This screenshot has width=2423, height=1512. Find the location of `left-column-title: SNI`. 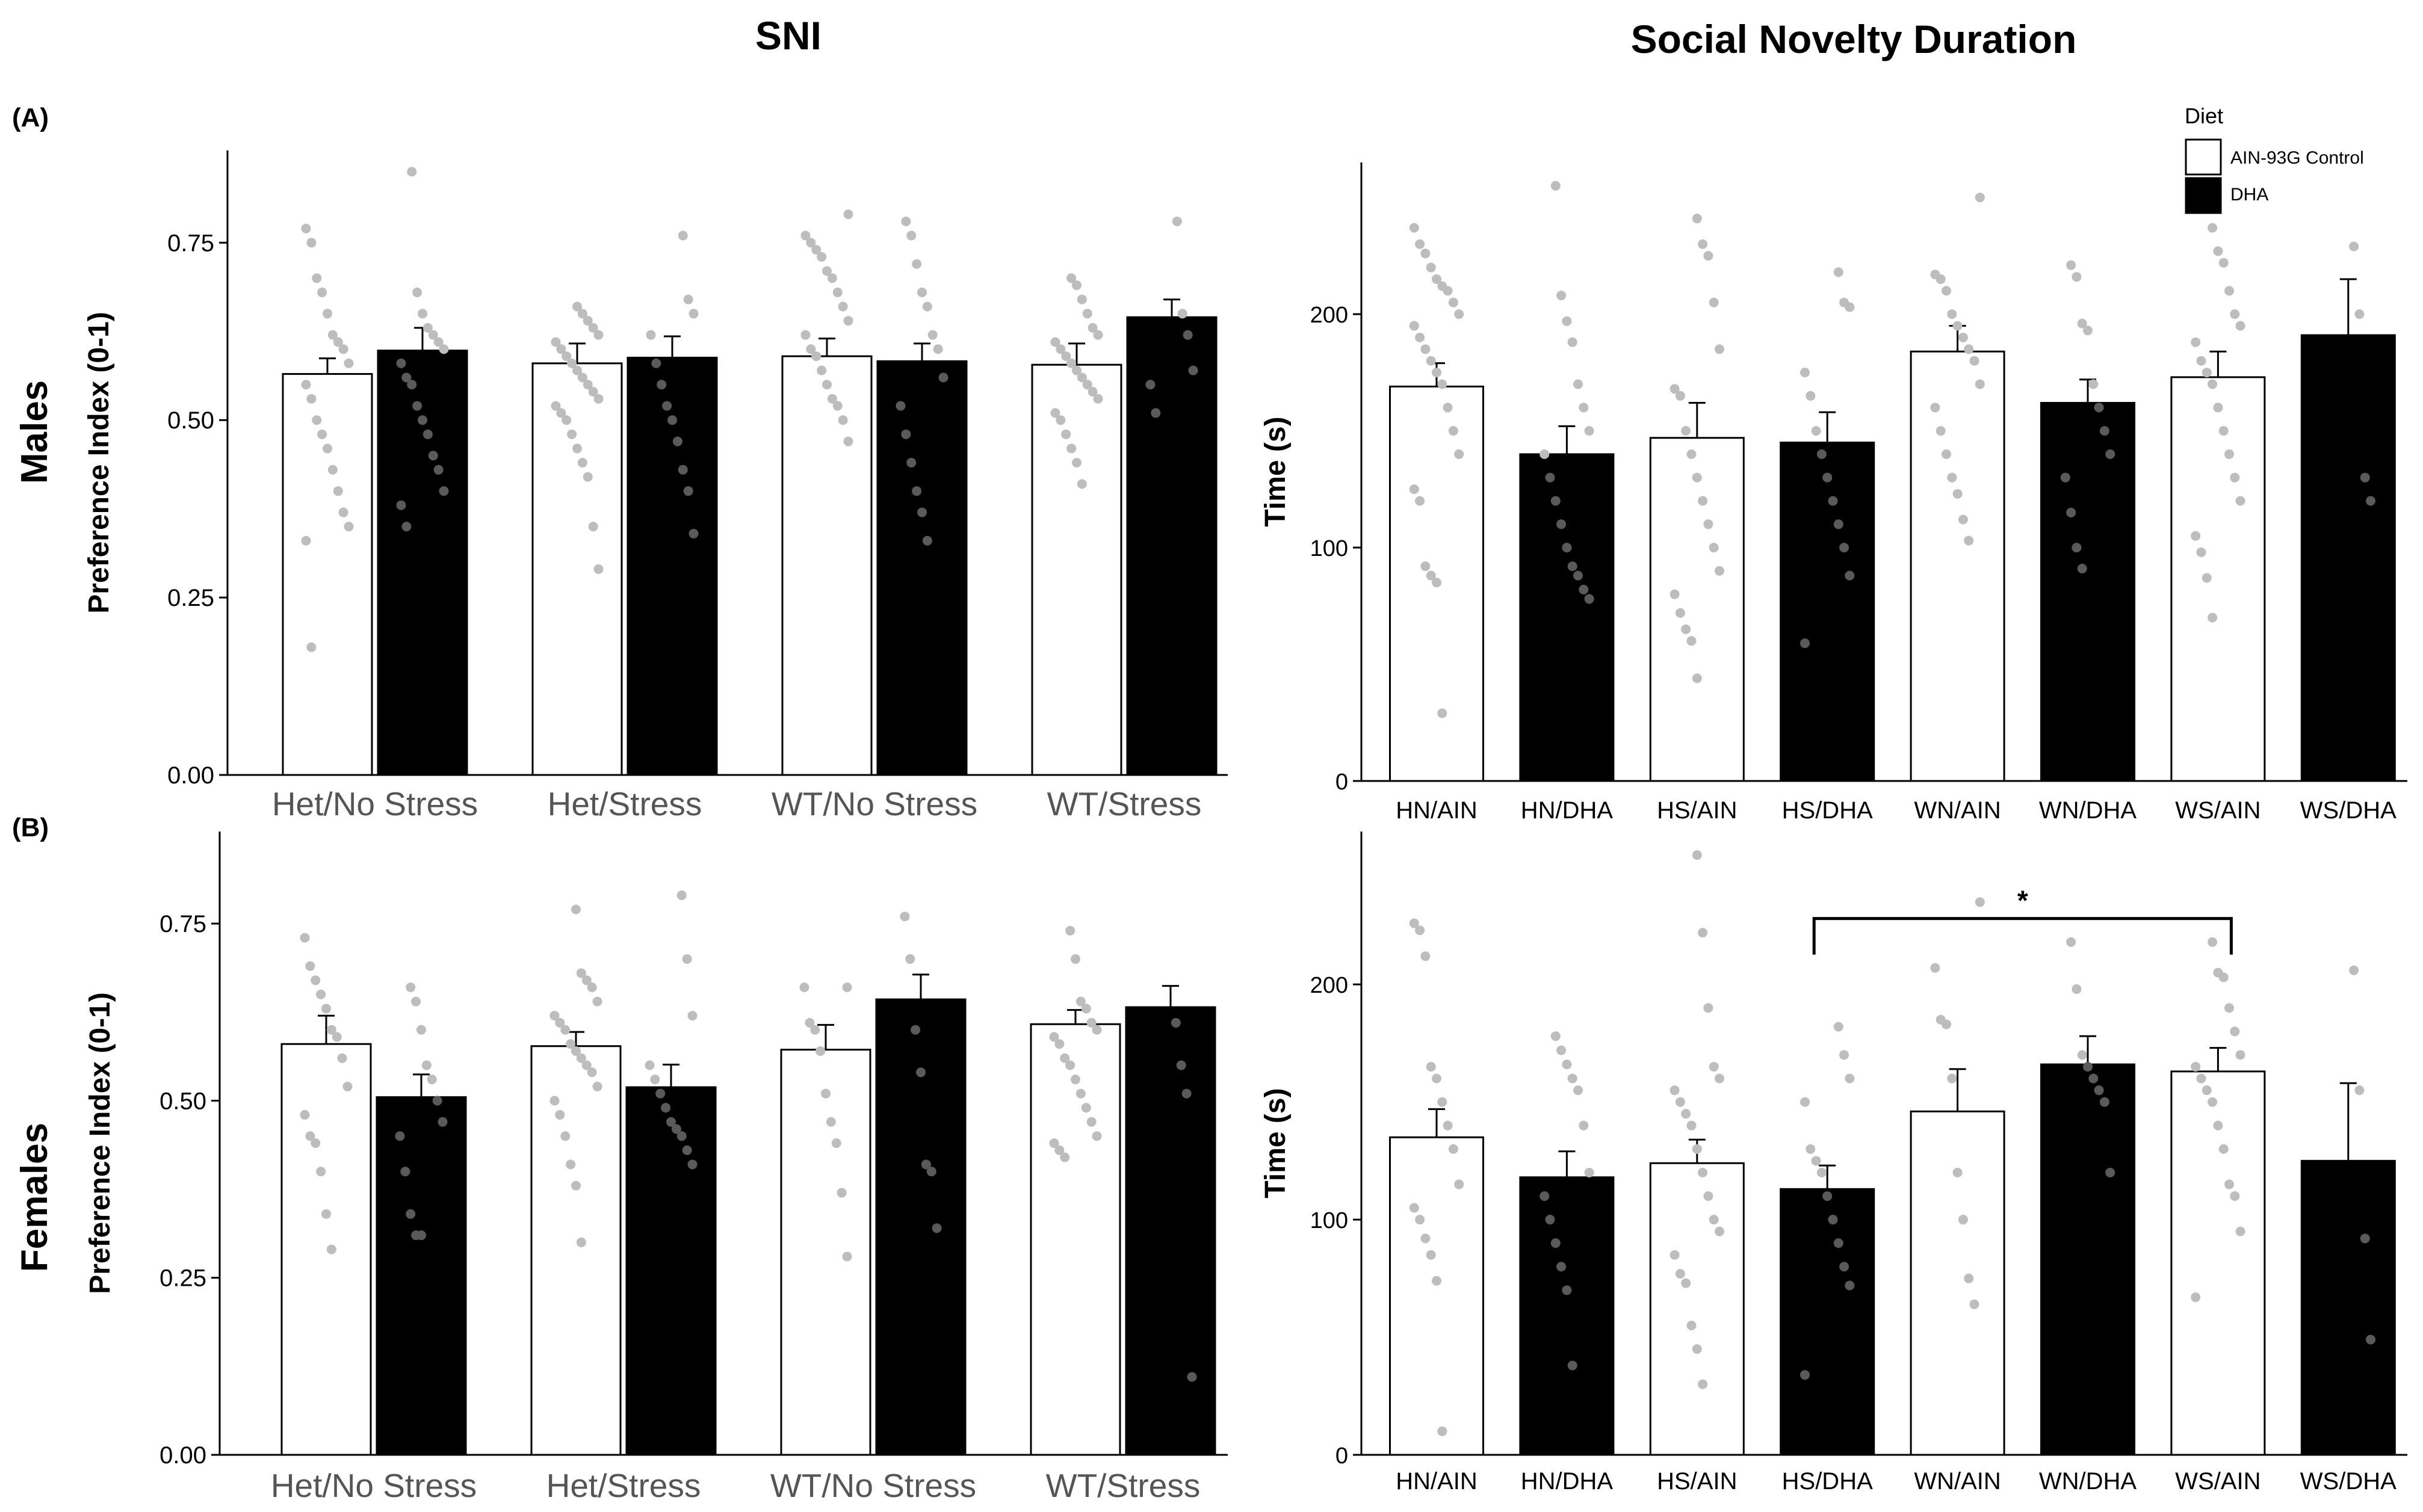

left-column-title: SNI is located at coordinates (789, 35).